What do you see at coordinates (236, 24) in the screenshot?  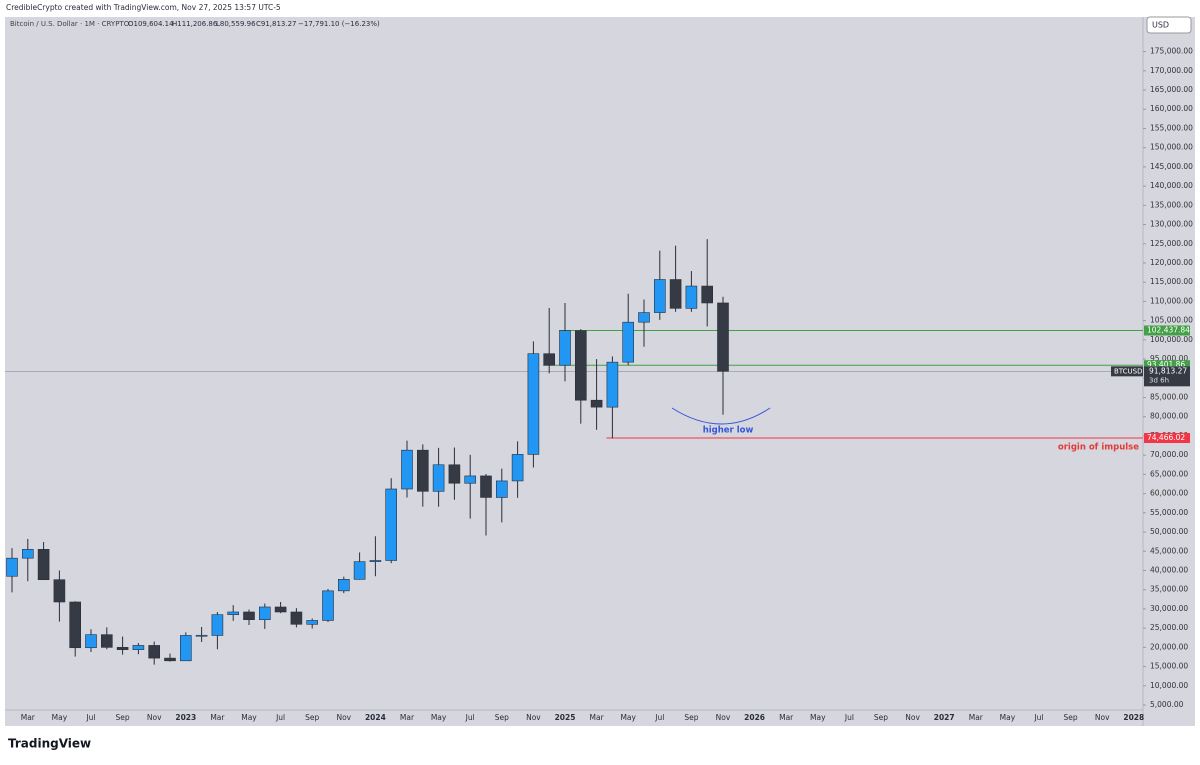 I see `ohlc-low: L80,559.96` at bounding box center [236, 24].